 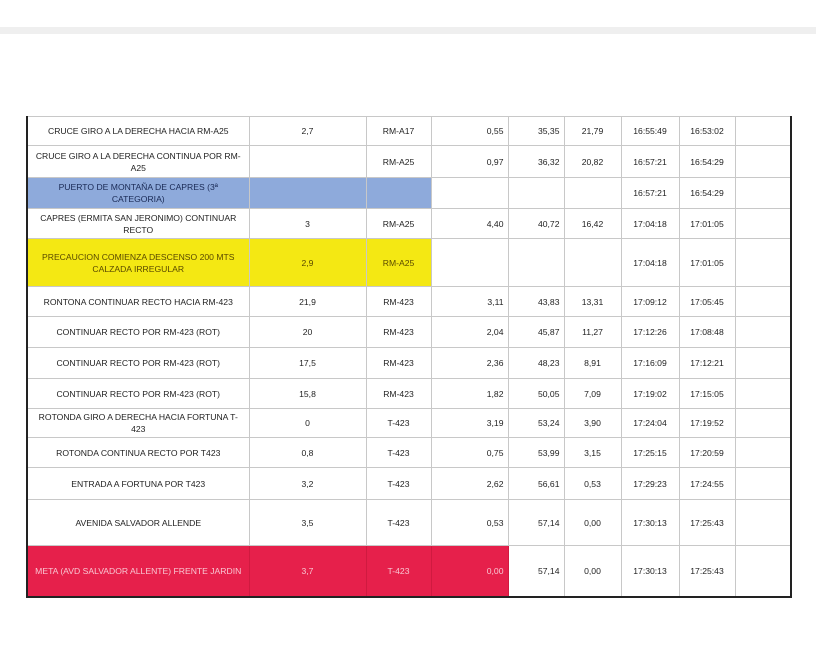 I want to click on road-cell, so click(x=398, y=193).